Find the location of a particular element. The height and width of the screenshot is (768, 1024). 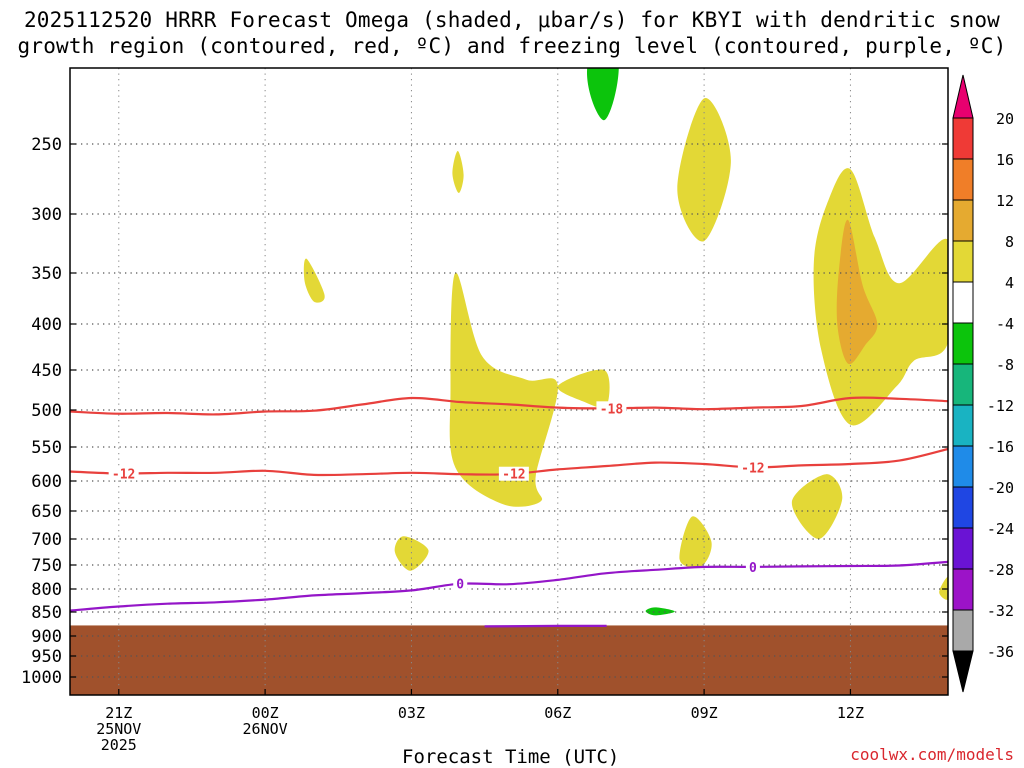

source-credit: coolwx.com/models is located at coordinates (932, 754).